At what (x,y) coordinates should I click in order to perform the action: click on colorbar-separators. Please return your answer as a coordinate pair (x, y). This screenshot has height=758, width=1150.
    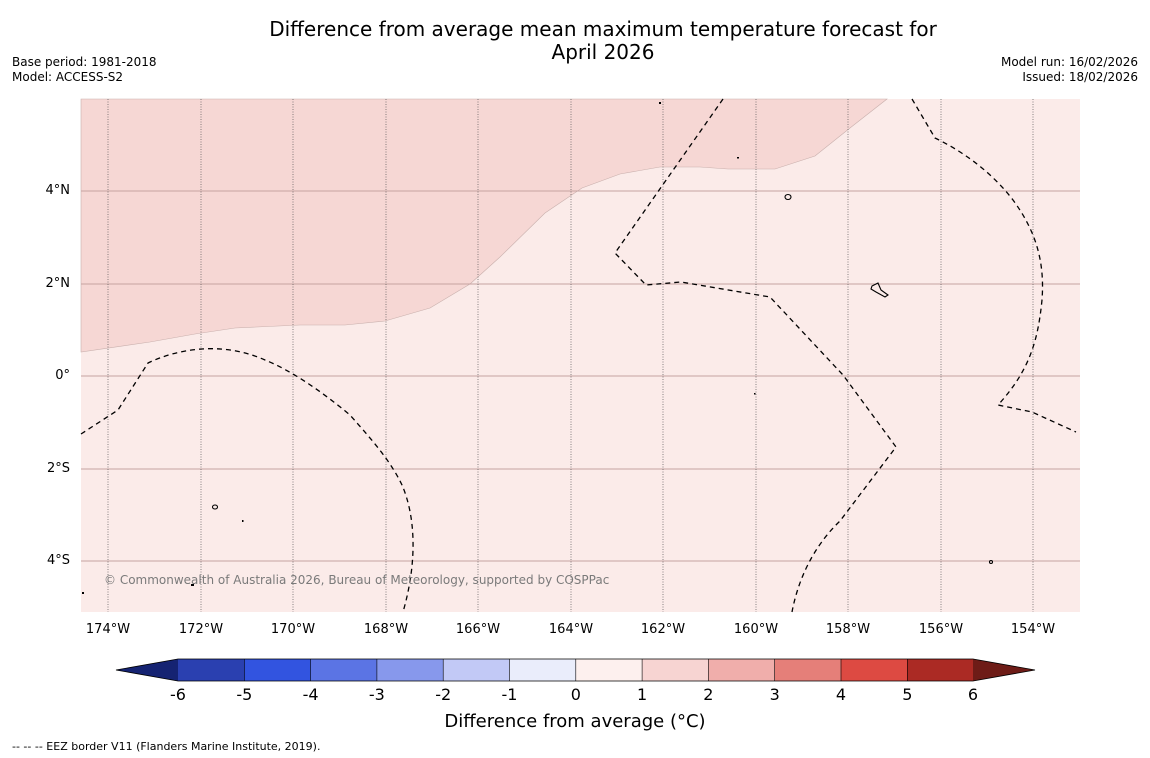
    Looking at the image, I should click on (576, 670).